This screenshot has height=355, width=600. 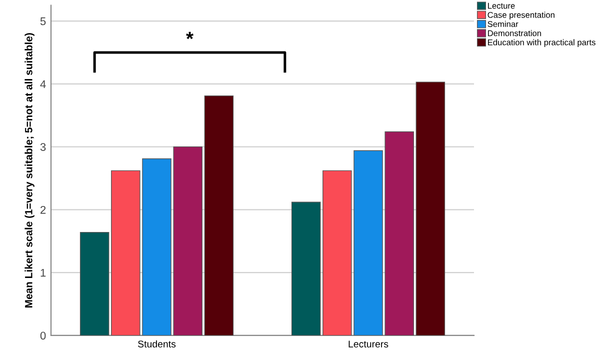 I want to click on x-tick-label: Lecturers, so click(x=368, y=344).